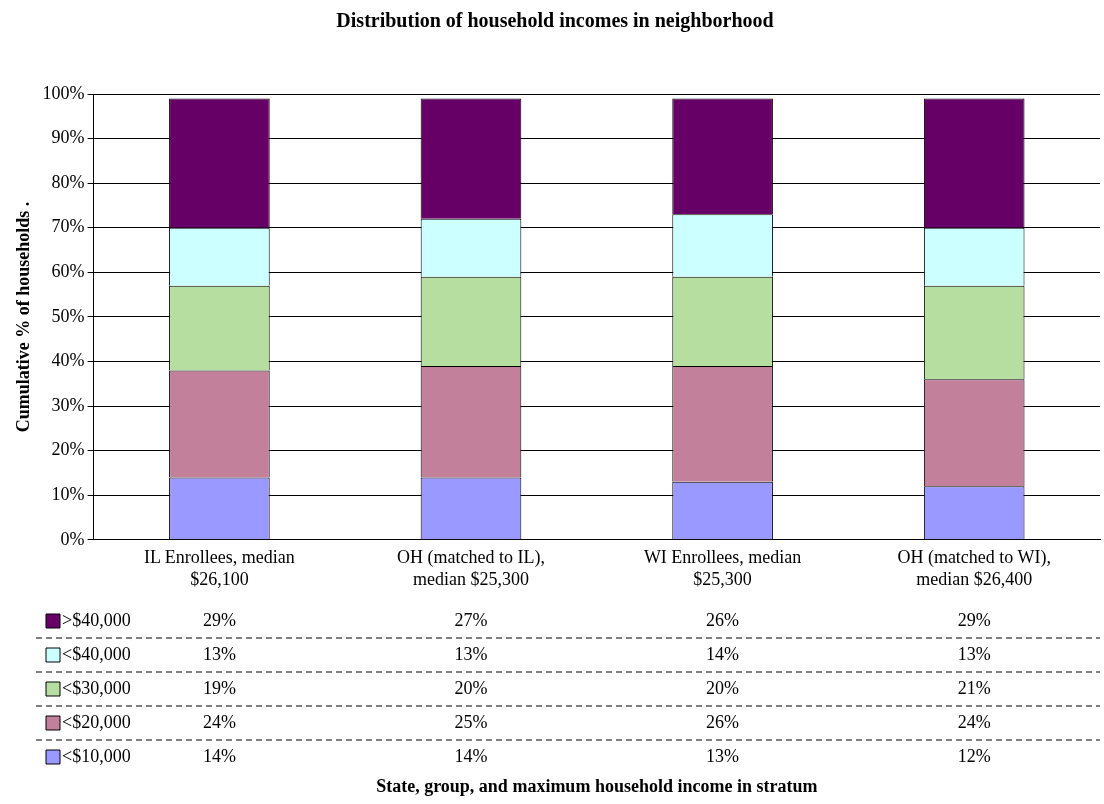 This screenshot has height=804, width=1104. What do you see at coordinates (96, 653) in the screenshot?
I see `legend-label: <$40,000` at bounding box center [96, 653].